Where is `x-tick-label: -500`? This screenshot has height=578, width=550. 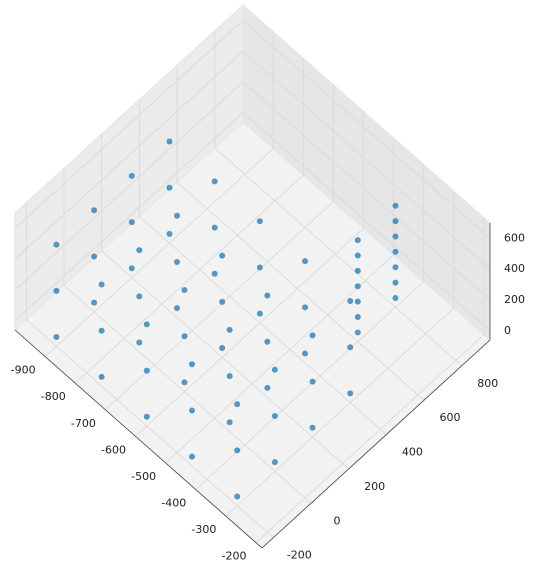 x-tick-label: -500 is located at coordinates (143, 476).